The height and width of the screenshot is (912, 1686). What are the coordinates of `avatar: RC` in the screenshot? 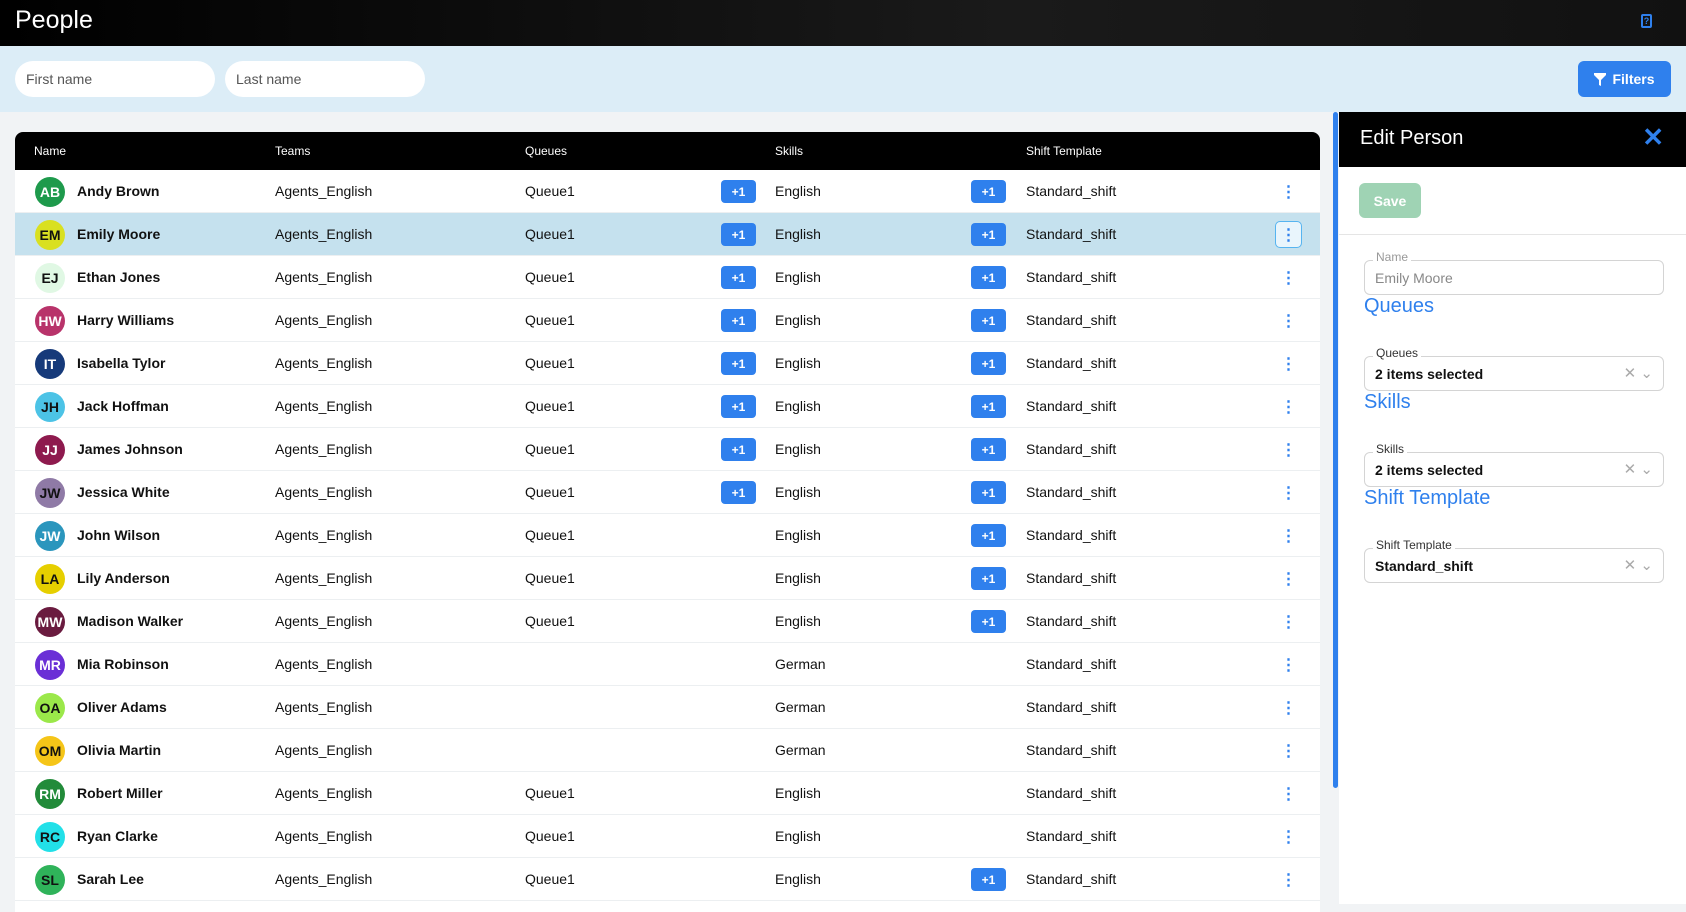 It's located at (50, 837).